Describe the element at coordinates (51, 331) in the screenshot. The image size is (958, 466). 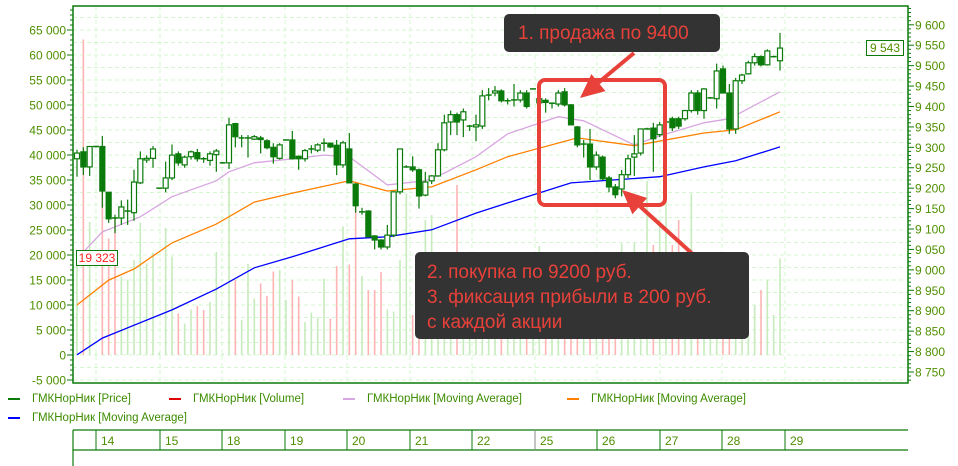
I see `left-axis-label: 5 000` at that location.